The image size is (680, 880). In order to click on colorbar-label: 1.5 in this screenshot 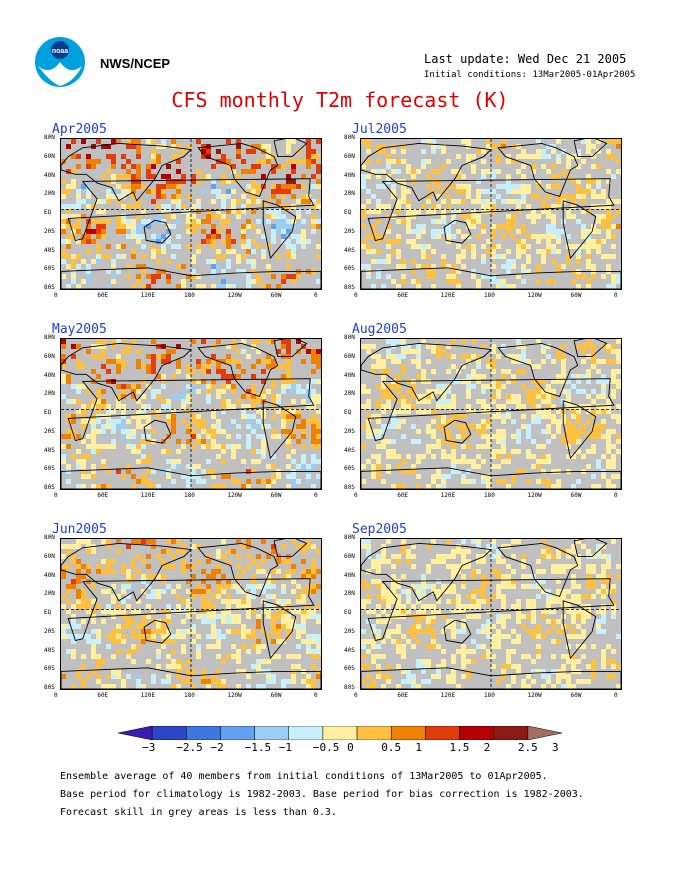, I will do `click(459, 747)`.